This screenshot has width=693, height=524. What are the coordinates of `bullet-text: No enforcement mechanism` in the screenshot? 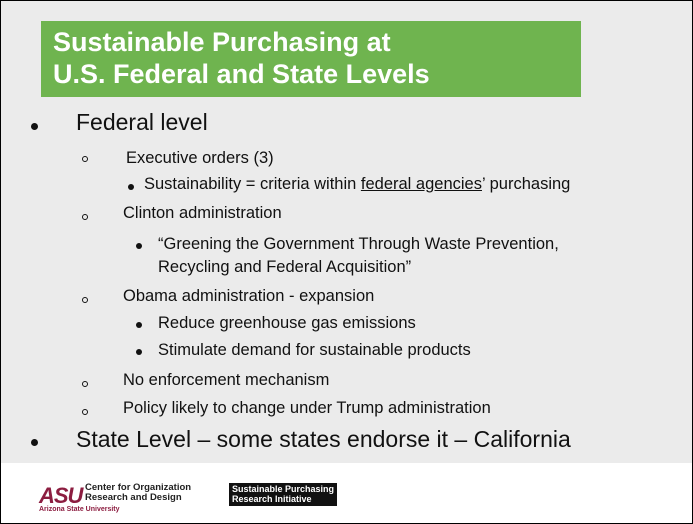 It's located at (226, 380).